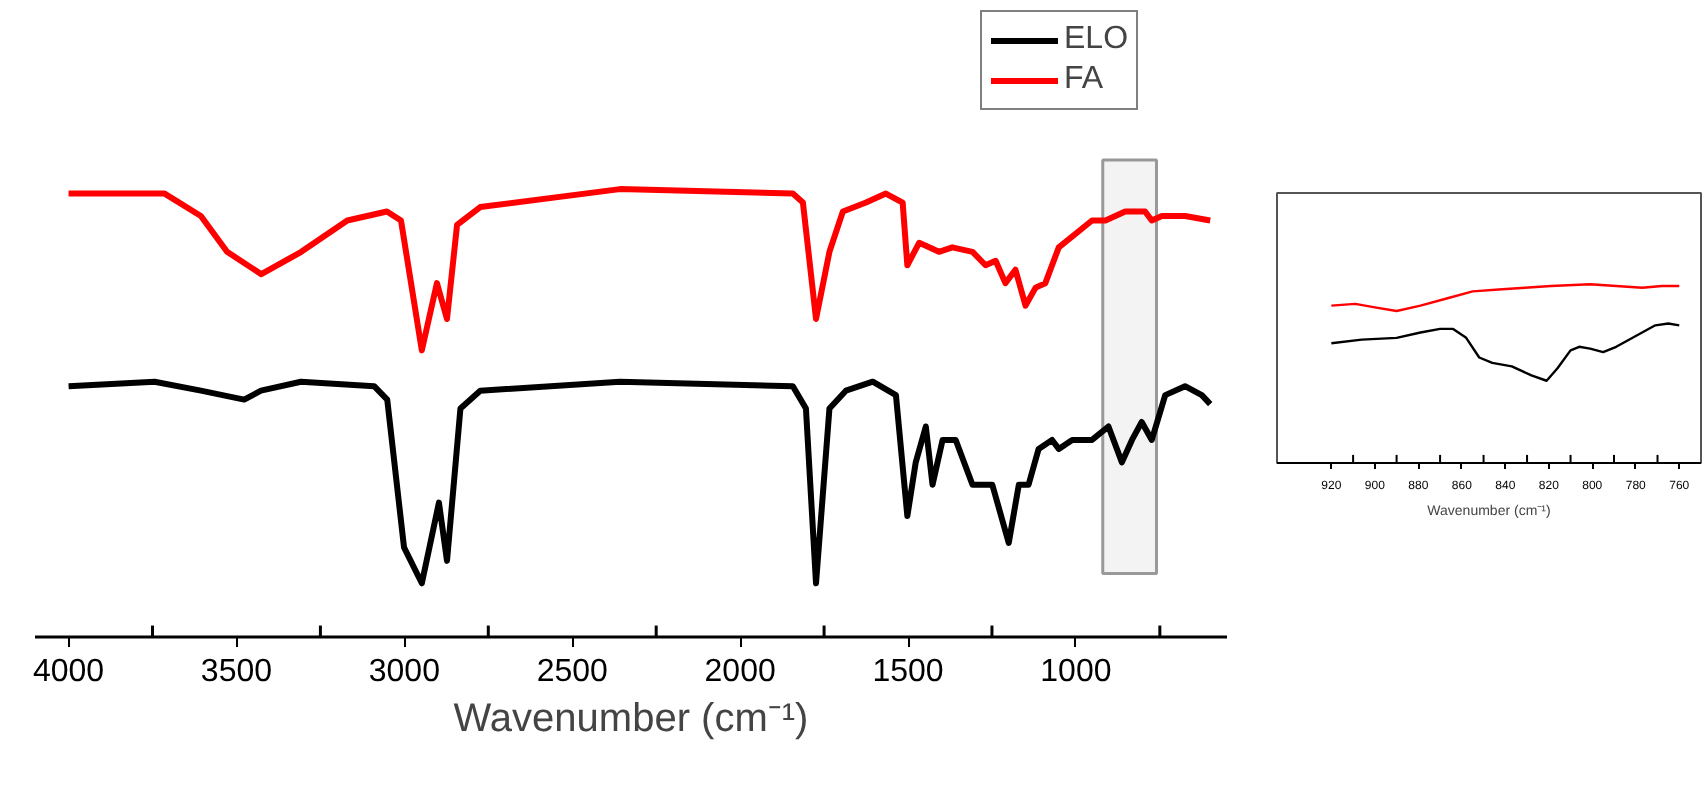  I want to click on x-tick-label: 4000, so click(68, 672).